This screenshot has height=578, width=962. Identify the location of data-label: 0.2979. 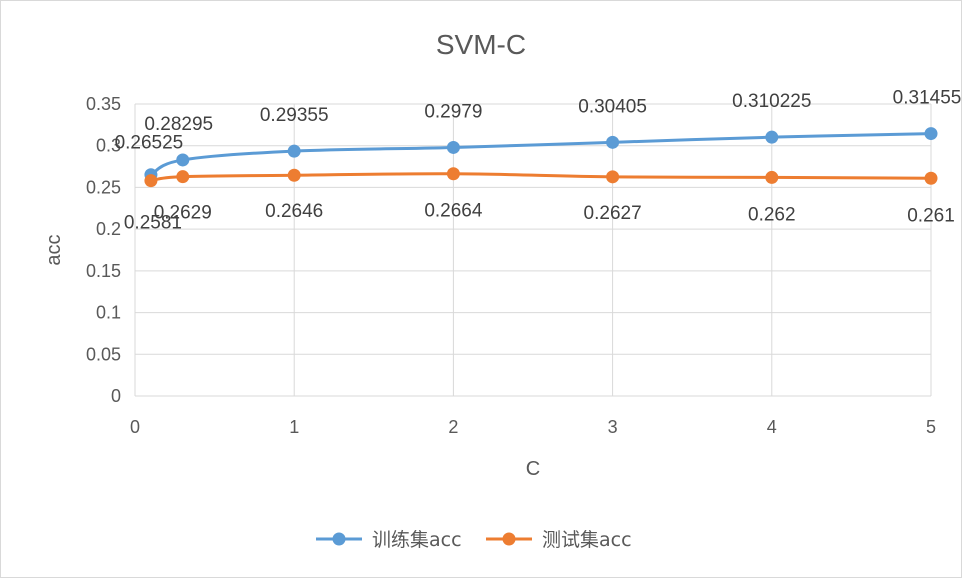
(453, 111).